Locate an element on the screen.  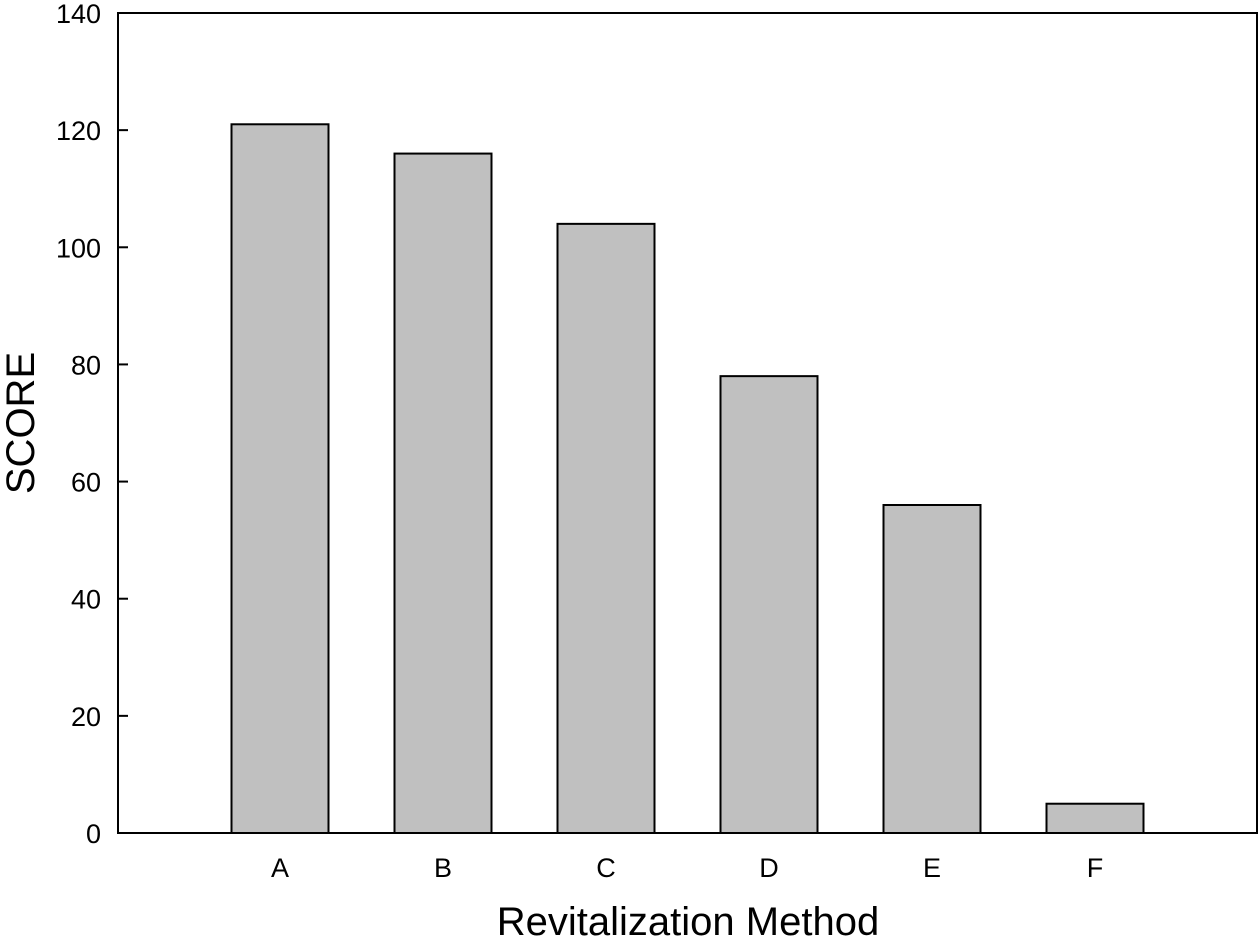
x-axis-ticks: A B C D E F is located at coordinates (687, 868).